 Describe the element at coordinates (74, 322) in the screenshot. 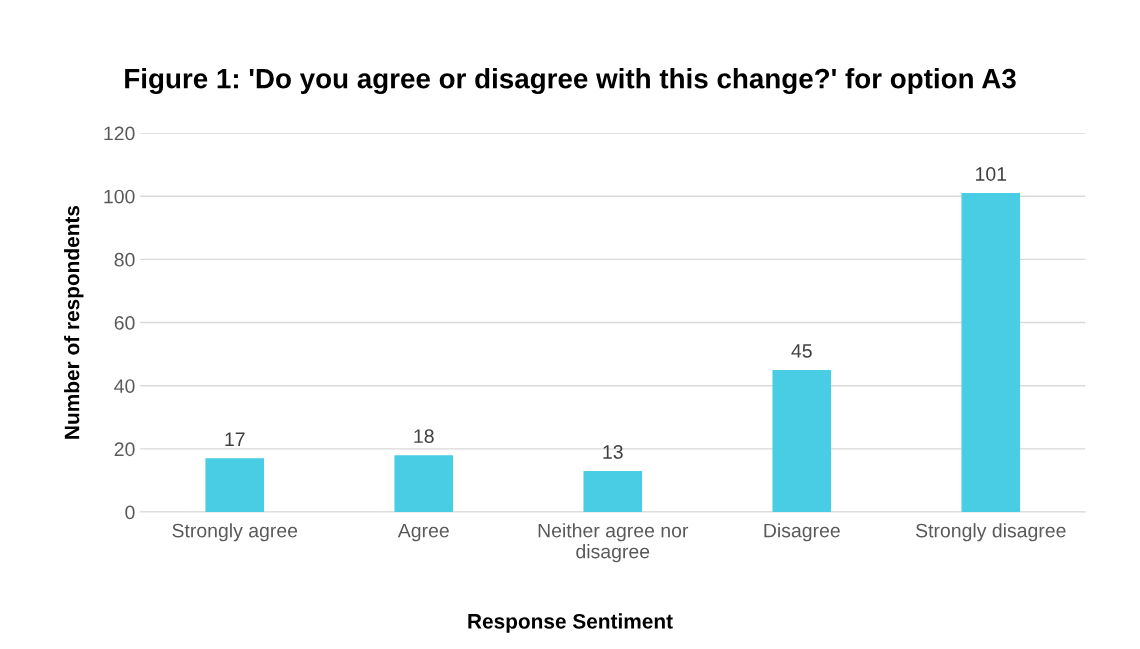

I see `y-axis-title: Number of respondents` at that location.